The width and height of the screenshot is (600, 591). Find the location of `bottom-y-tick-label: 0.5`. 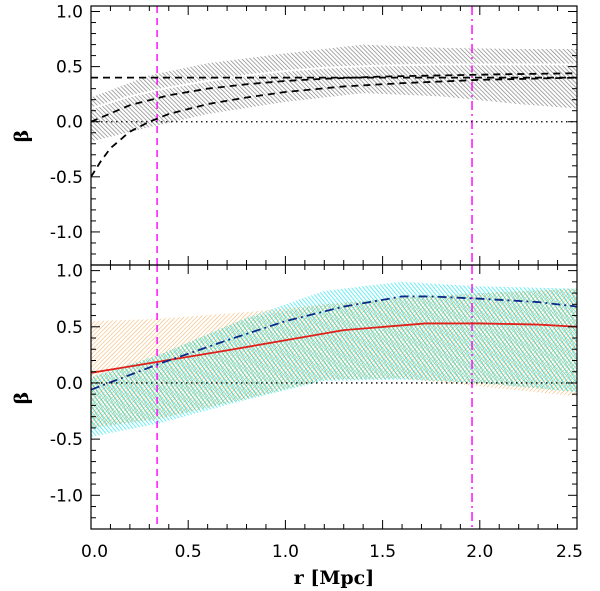

bottom-y-tick-label: 0.5 is located at coordinates (69, 328).